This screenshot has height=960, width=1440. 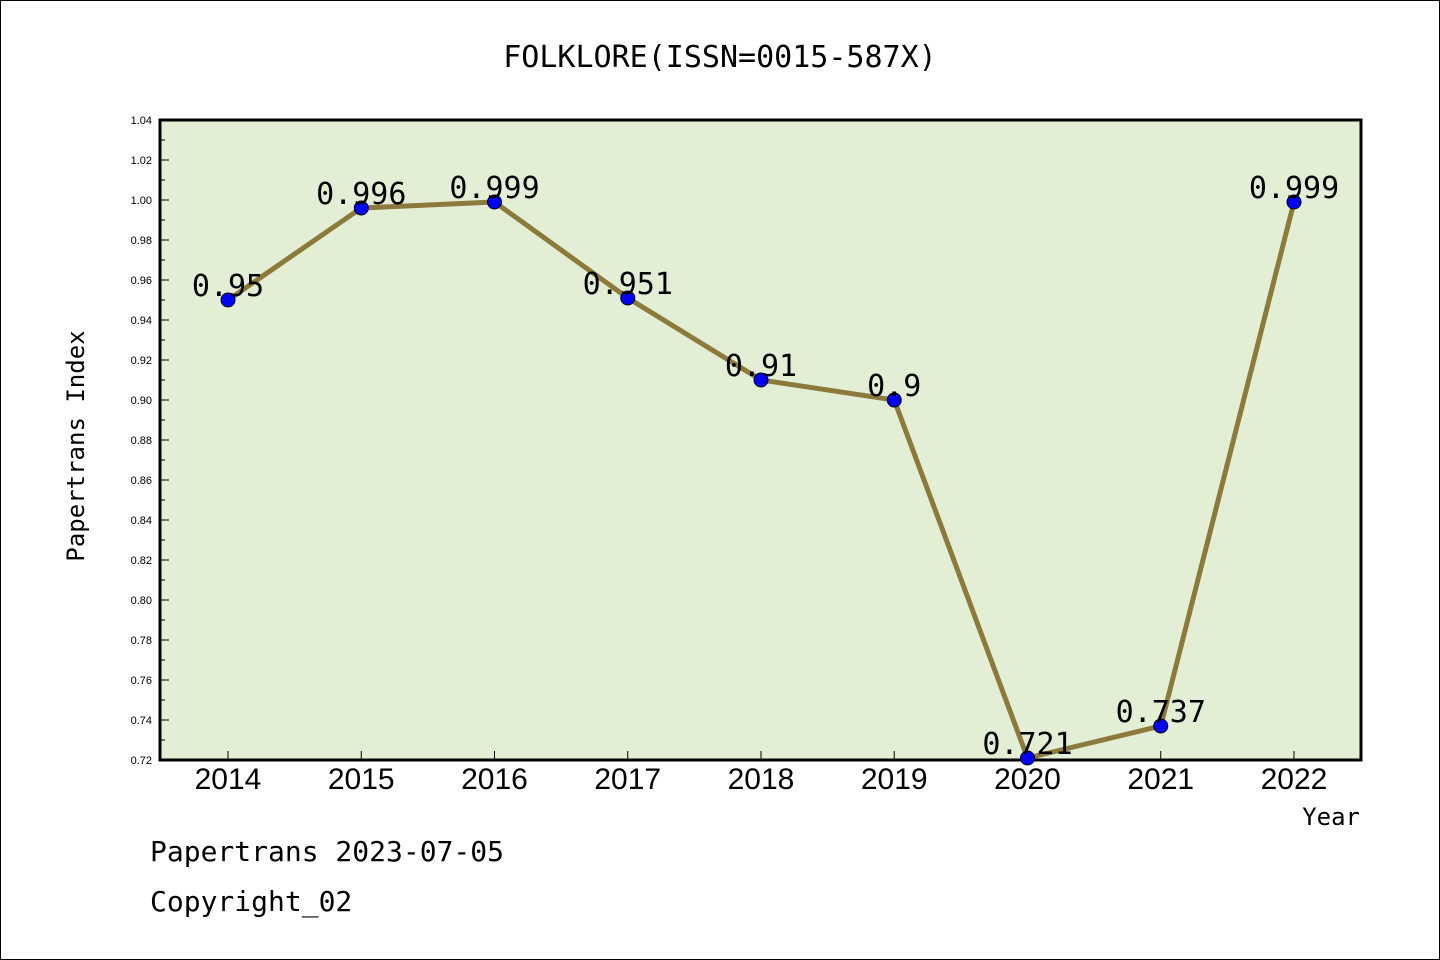 What do you see at coordinates (141, 441) in the screenshot?
I see `y-tick-label: 0.88` at bounding box center [141, 441].